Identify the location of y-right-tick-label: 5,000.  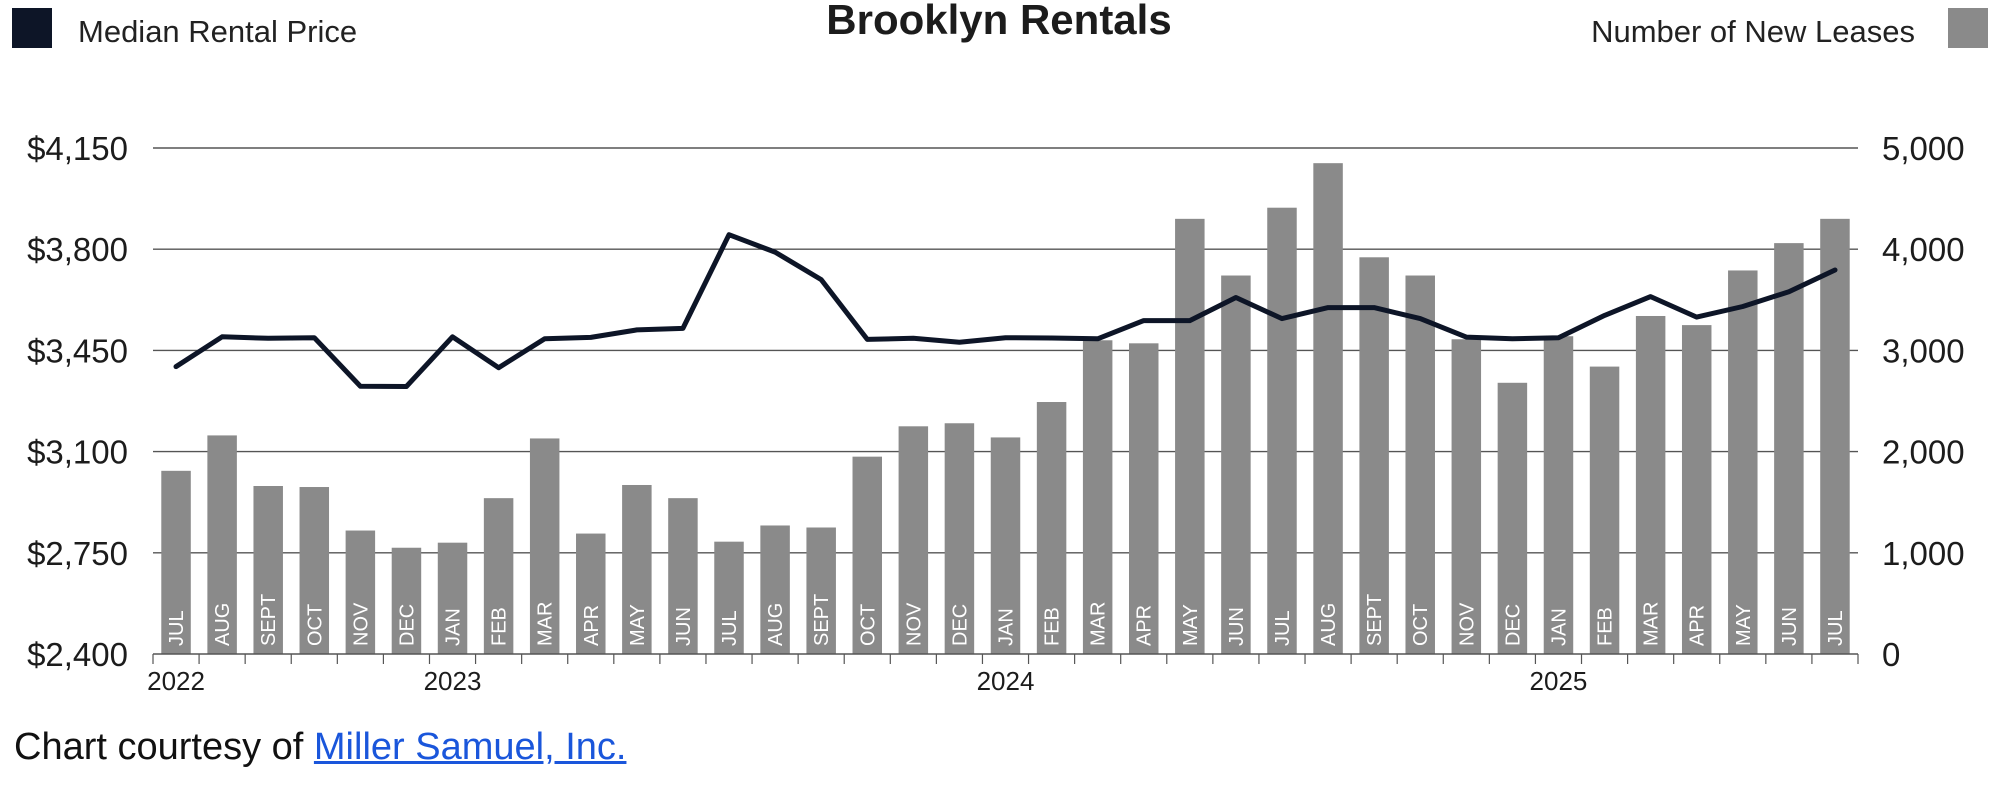
(1923, 148).